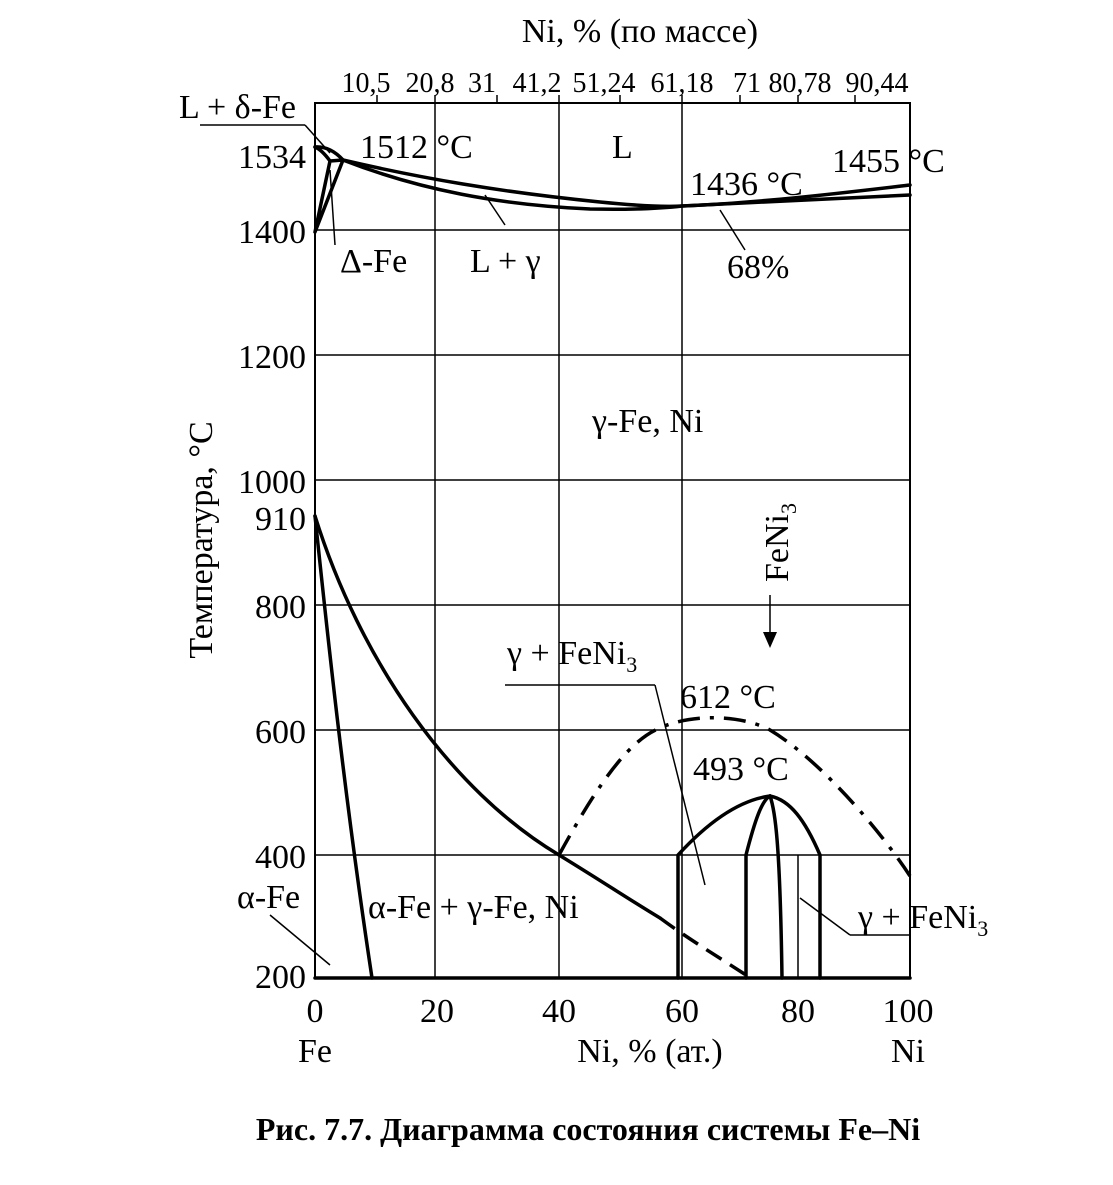 The height and width of the screenshot is (1185, 1113). What do you see at coordinates (795, 887) in the screenshot?
I see `feni3-region-right` at bounding box center [795, 887].